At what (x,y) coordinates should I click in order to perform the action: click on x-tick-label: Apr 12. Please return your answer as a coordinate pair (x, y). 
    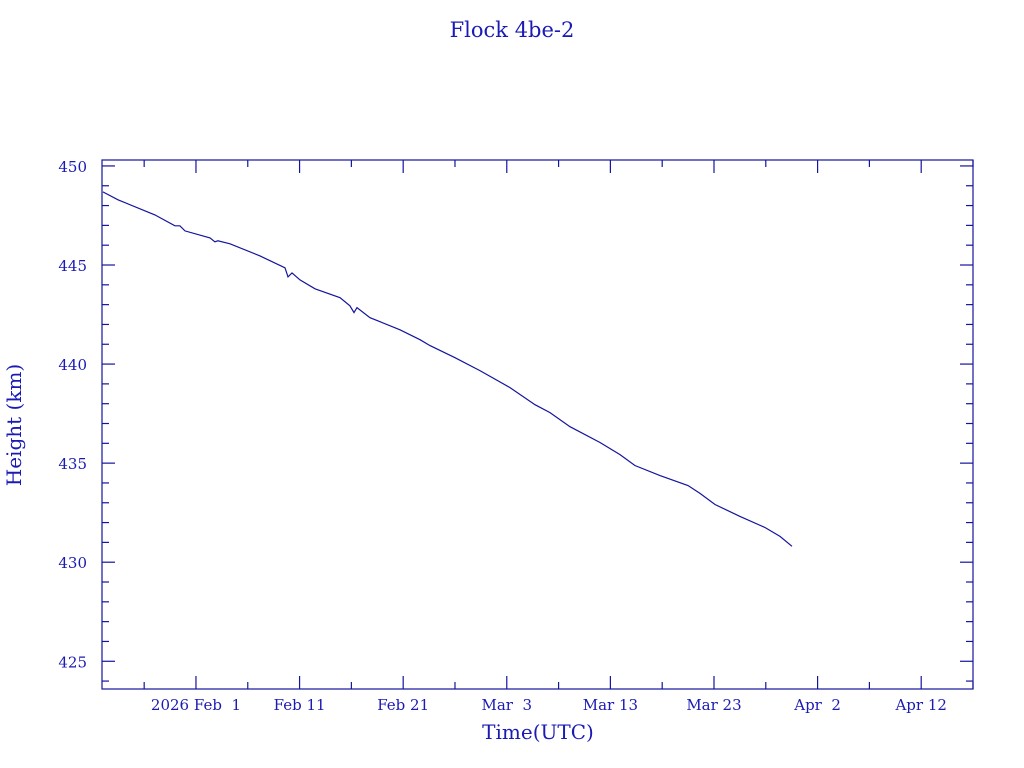
    Looking at the image, I should click on (920, 705).